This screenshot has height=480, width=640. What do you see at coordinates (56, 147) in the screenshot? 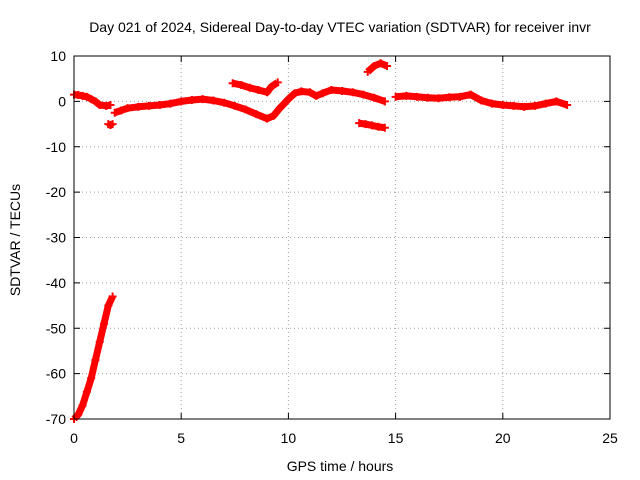
I see `y-tick-label: -10` at bounding box center [56, 147].